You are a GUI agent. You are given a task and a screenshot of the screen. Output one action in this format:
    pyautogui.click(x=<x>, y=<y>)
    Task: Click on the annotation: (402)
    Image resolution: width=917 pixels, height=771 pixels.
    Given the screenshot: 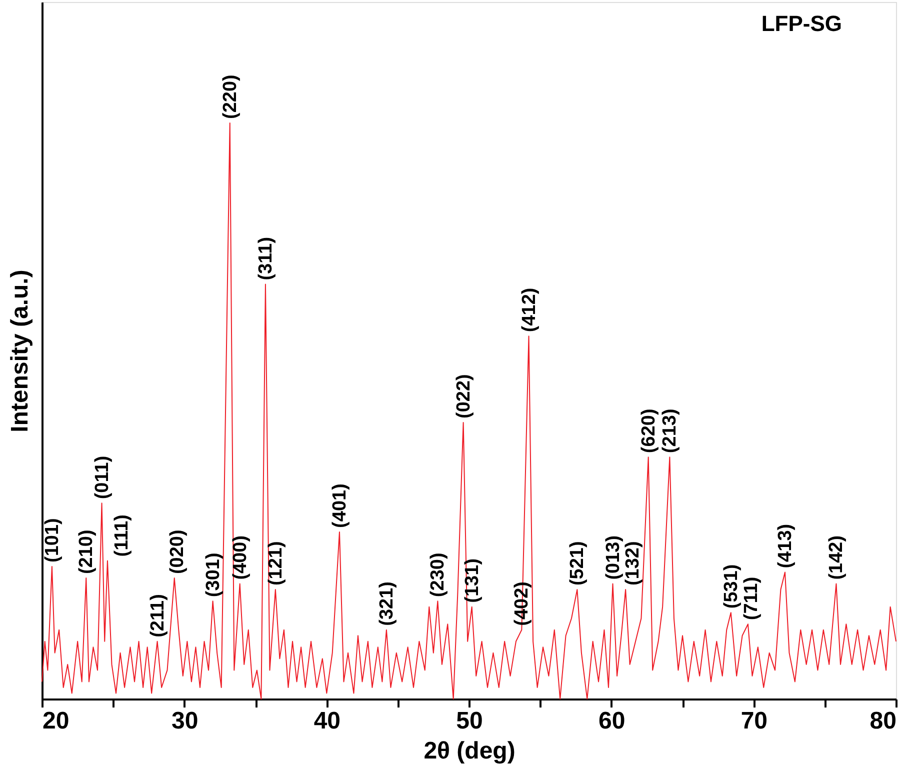 What is the action you would take?
    pyautogui.click(x=522, y=604)
    